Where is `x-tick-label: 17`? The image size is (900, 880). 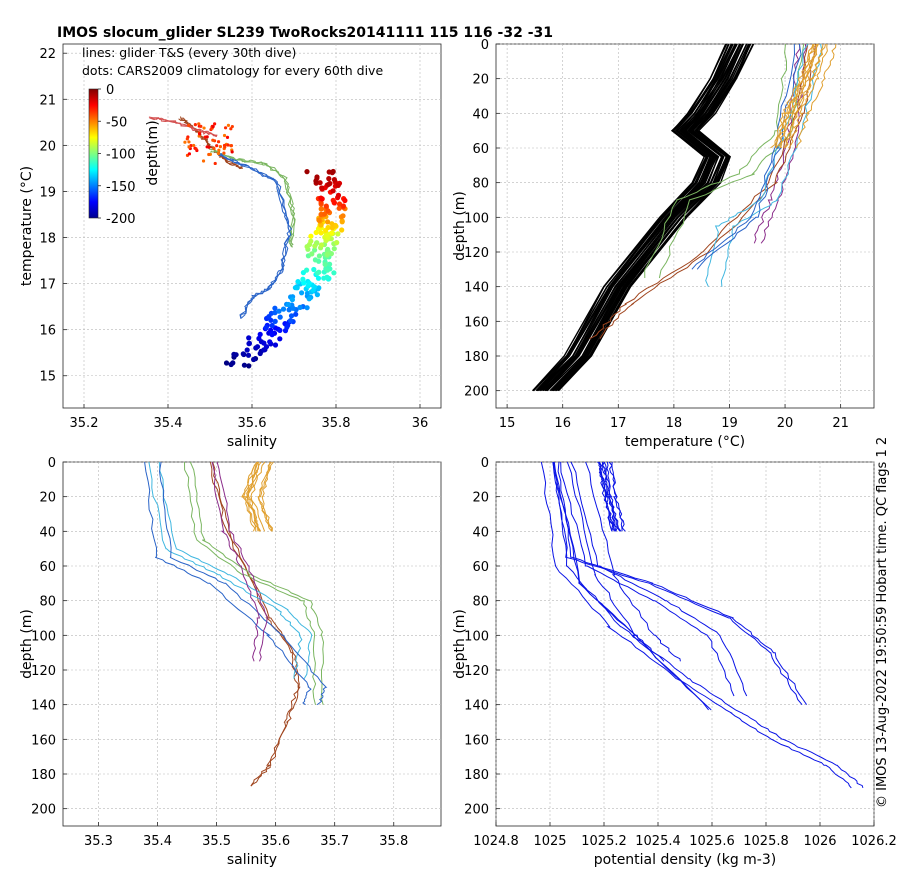
x-tick-label: 17 is located at coordinates (618, 423).